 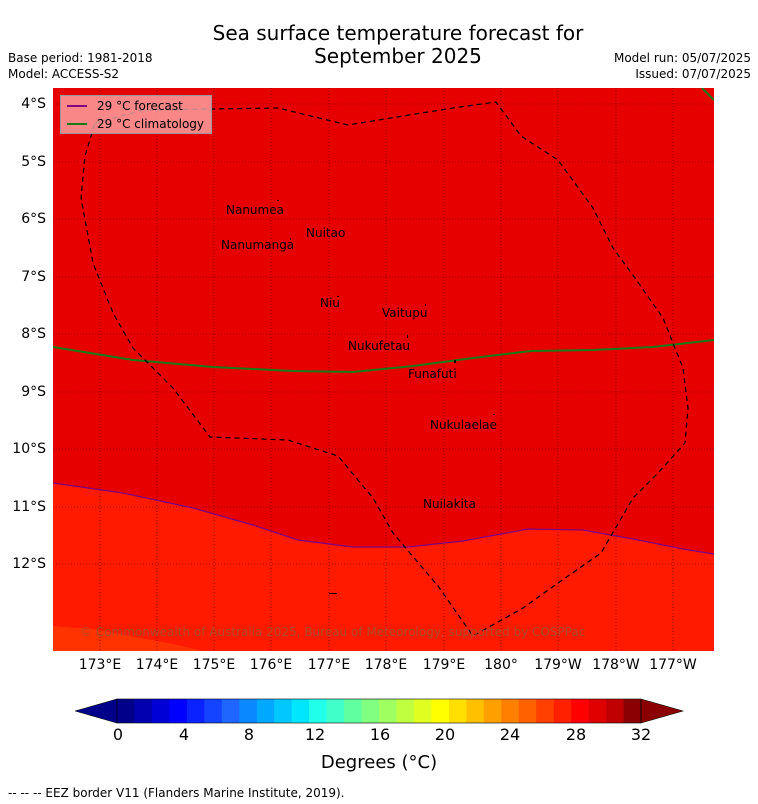 I want to click on lat-label: 9°S, so click(x=33, y=392).